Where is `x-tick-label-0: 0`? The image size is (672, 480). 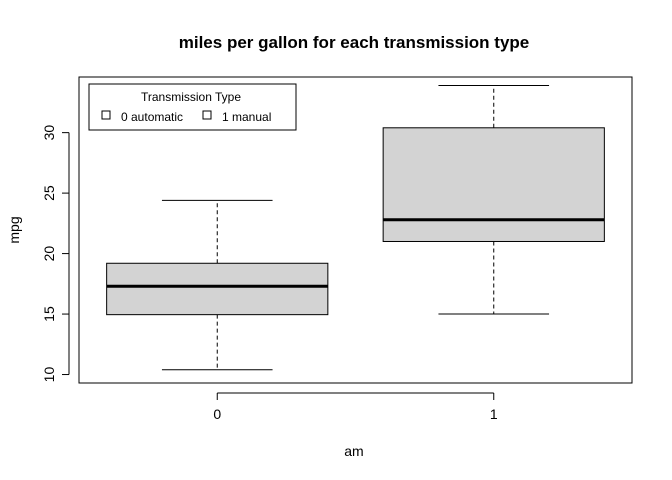 x-tick-label-0: 0 is located at coordinates (217, 414).